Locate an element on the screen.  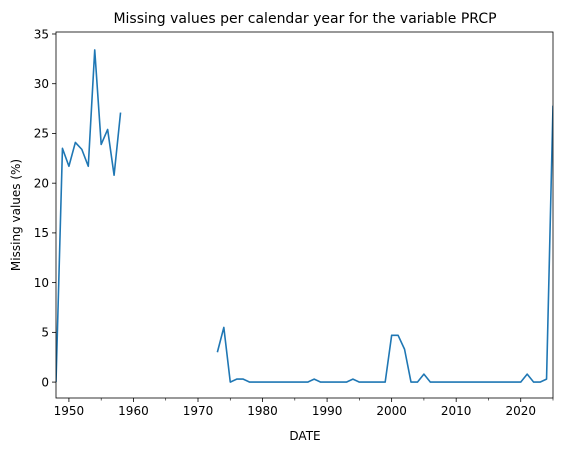
x-tick-label: 1960 is located at coordinates (133, 411).